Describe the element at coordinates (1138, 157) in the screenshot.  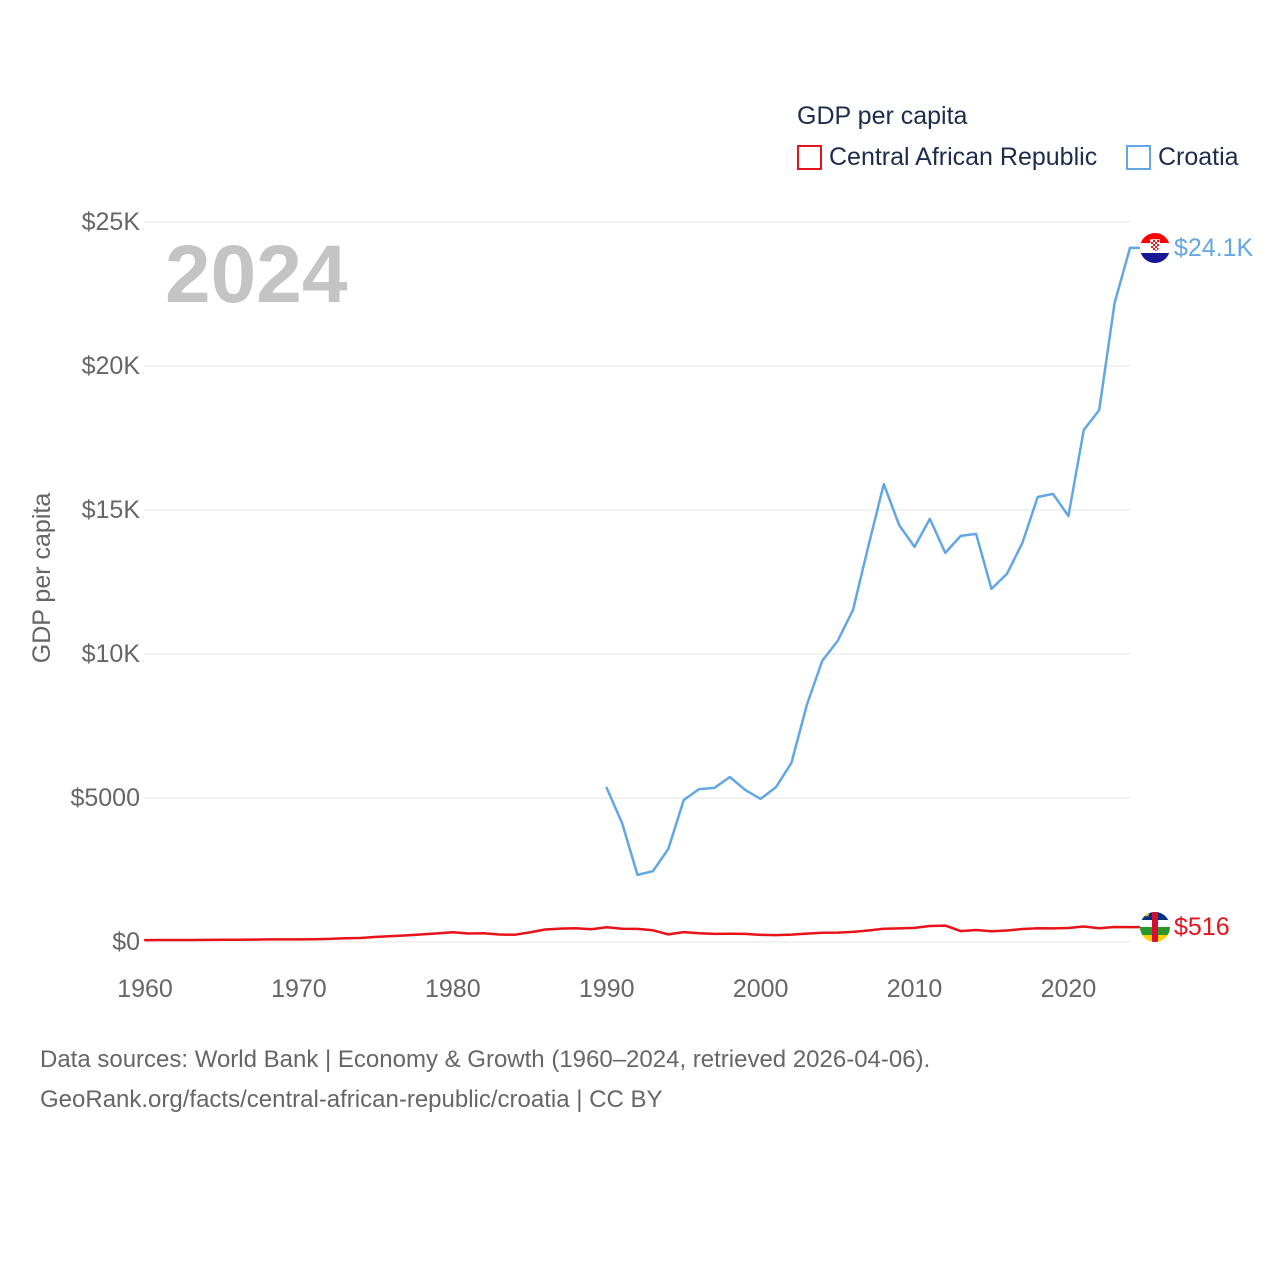
I see `legend-swatch-croatia` at that location.